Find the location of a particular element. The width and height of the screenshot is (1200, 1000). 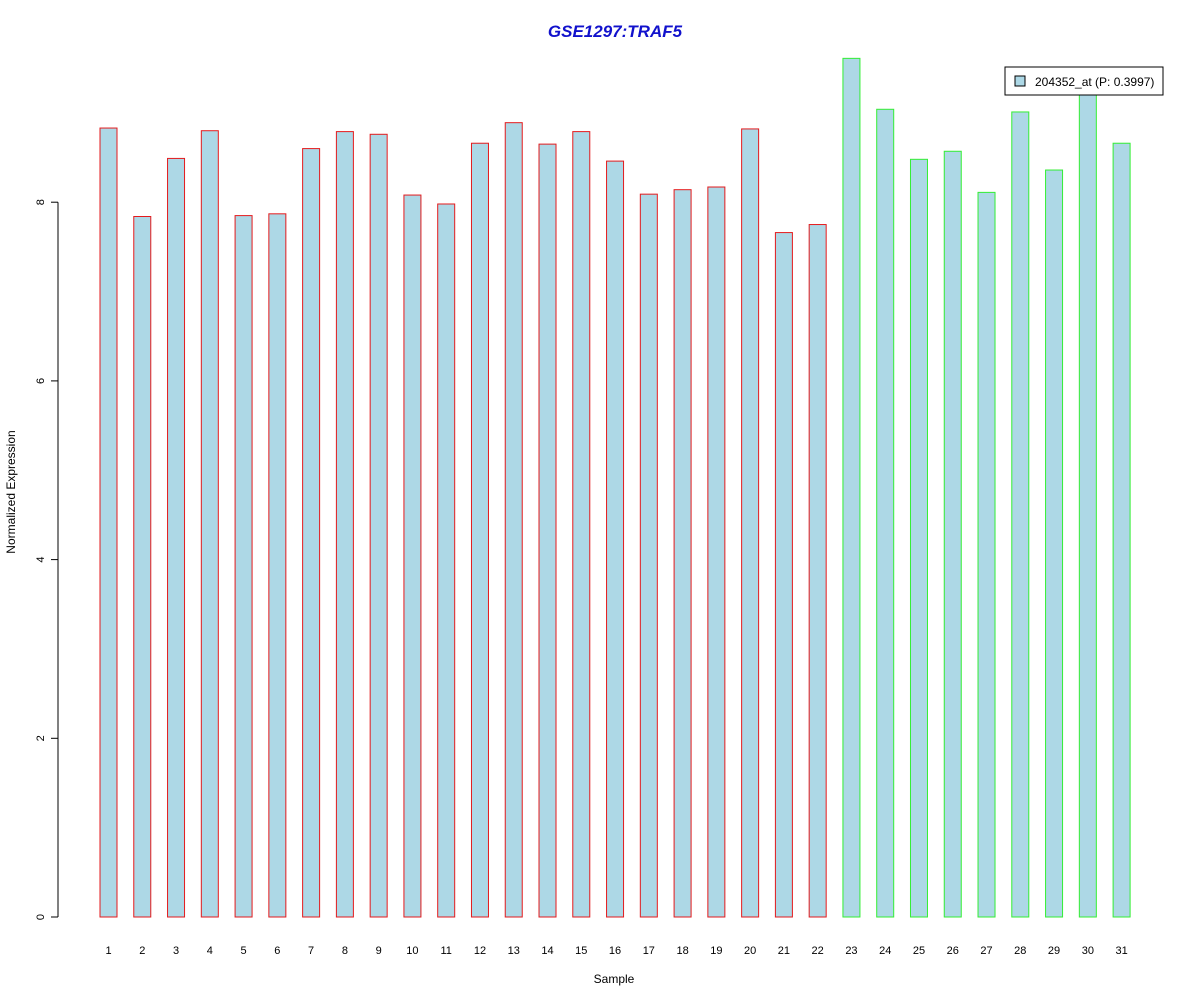

x-tick-label: 18 is located at coordinates (682, 951).